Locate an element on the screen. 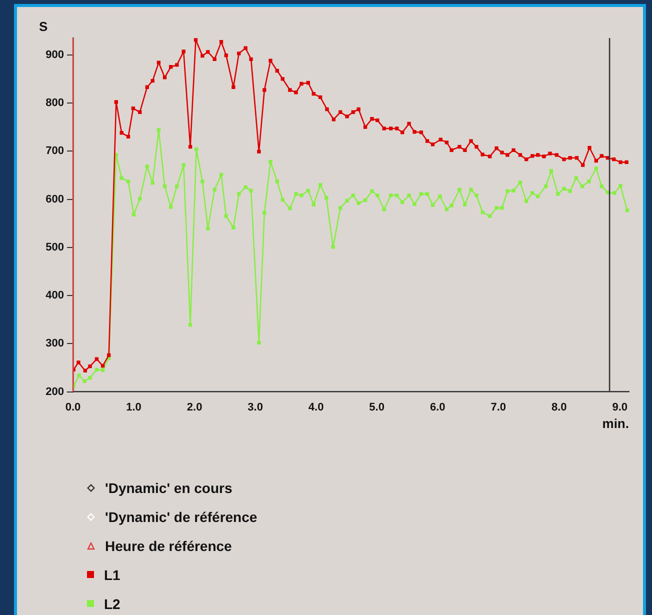  y-tick-label: 700 is located at coordinates (55, 151).